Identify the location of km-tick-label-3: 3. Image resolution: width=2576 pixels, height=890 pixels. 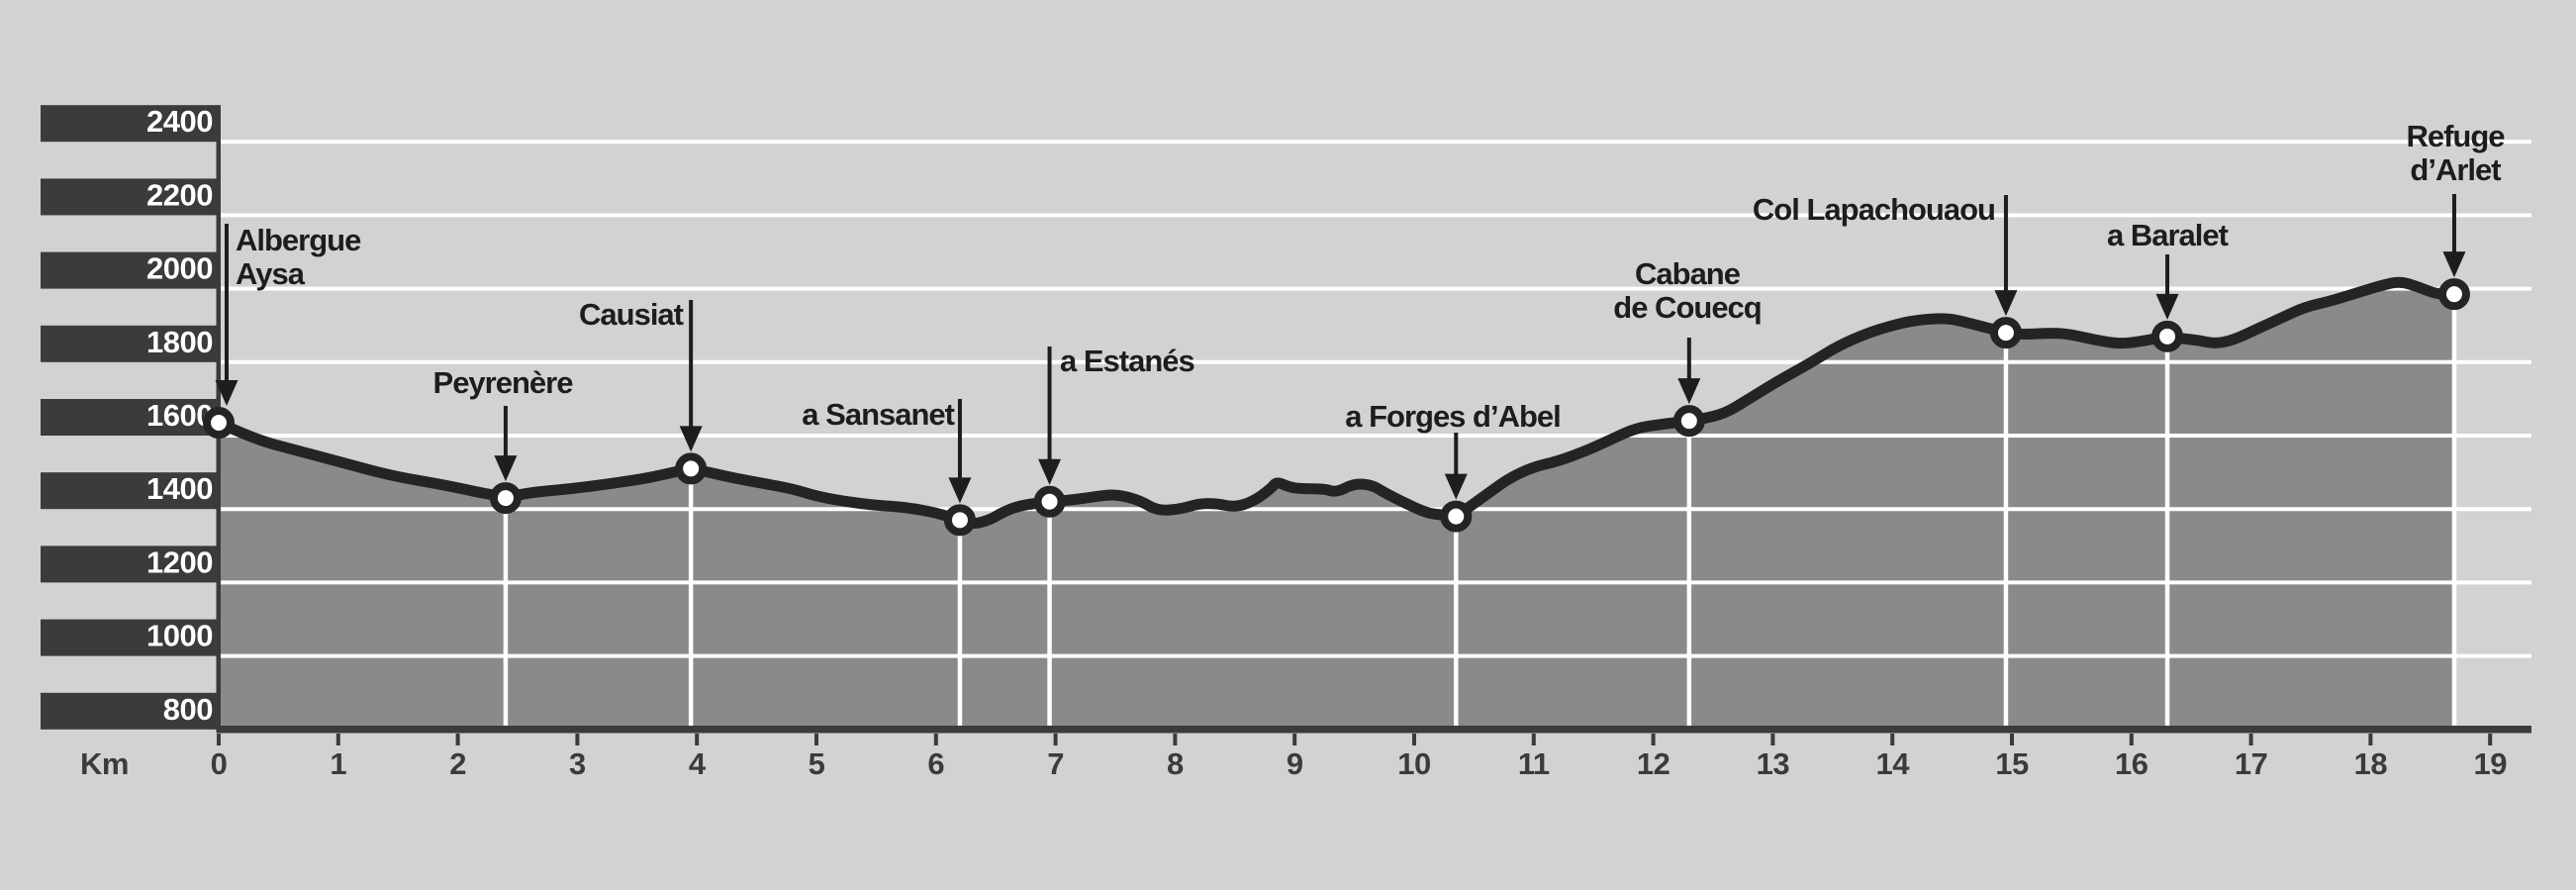
(577, 764).